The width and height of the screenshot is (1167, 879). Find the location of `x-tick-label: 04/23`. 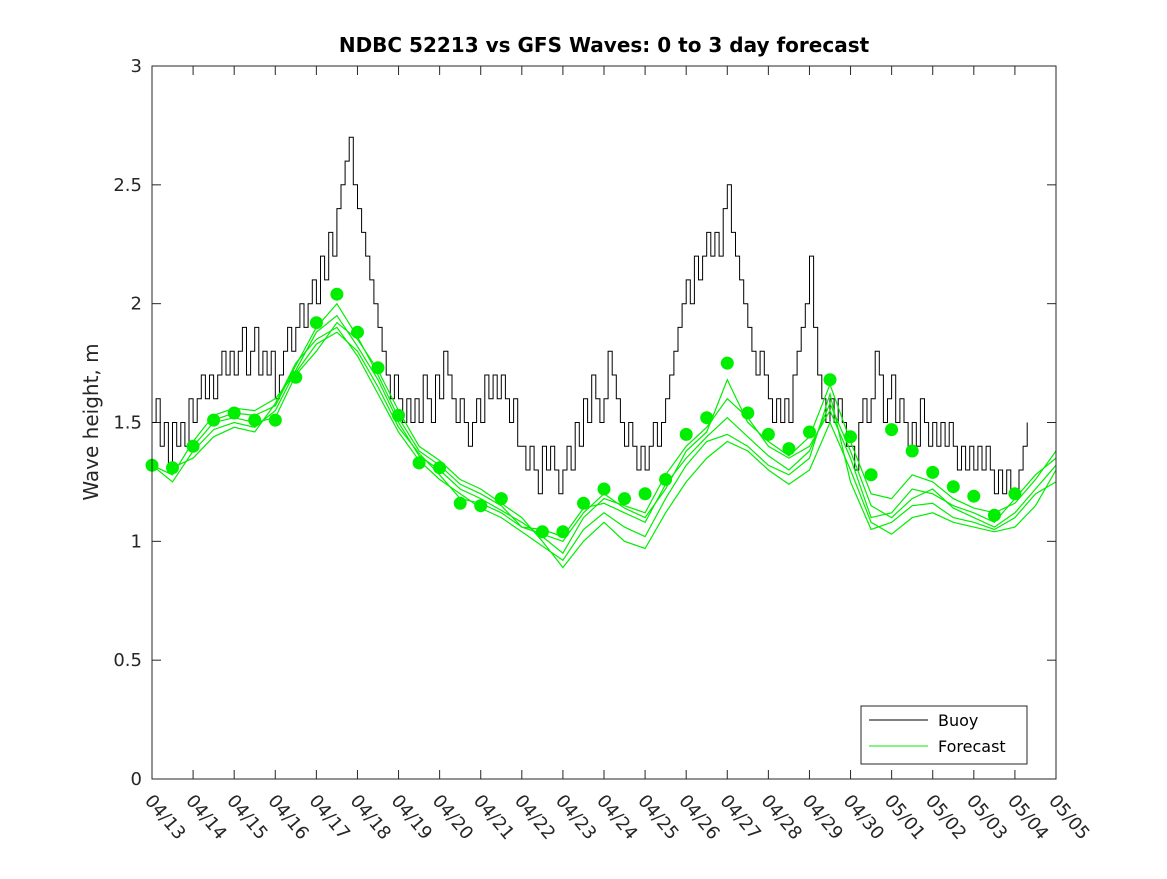

x-tick-label: 04/23 is located at coordinates (575, 817).